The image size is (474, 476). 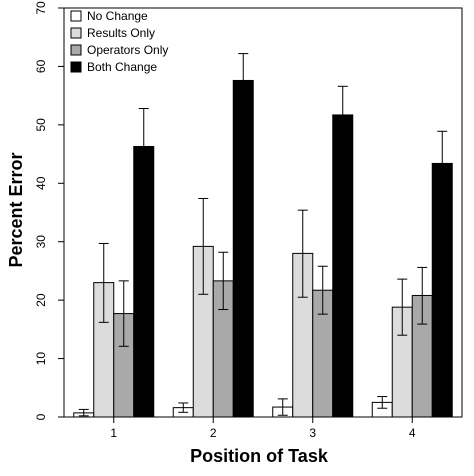 What do you see at coordinates (41, 242) in the screenshot?
I see `y-tick-label: 30` at bounding box center [41, 242].